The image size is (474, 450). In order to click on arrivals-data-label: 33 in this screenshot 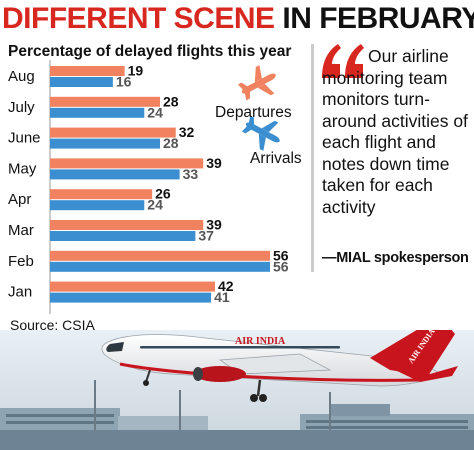, I will do `click(191, 174)`.